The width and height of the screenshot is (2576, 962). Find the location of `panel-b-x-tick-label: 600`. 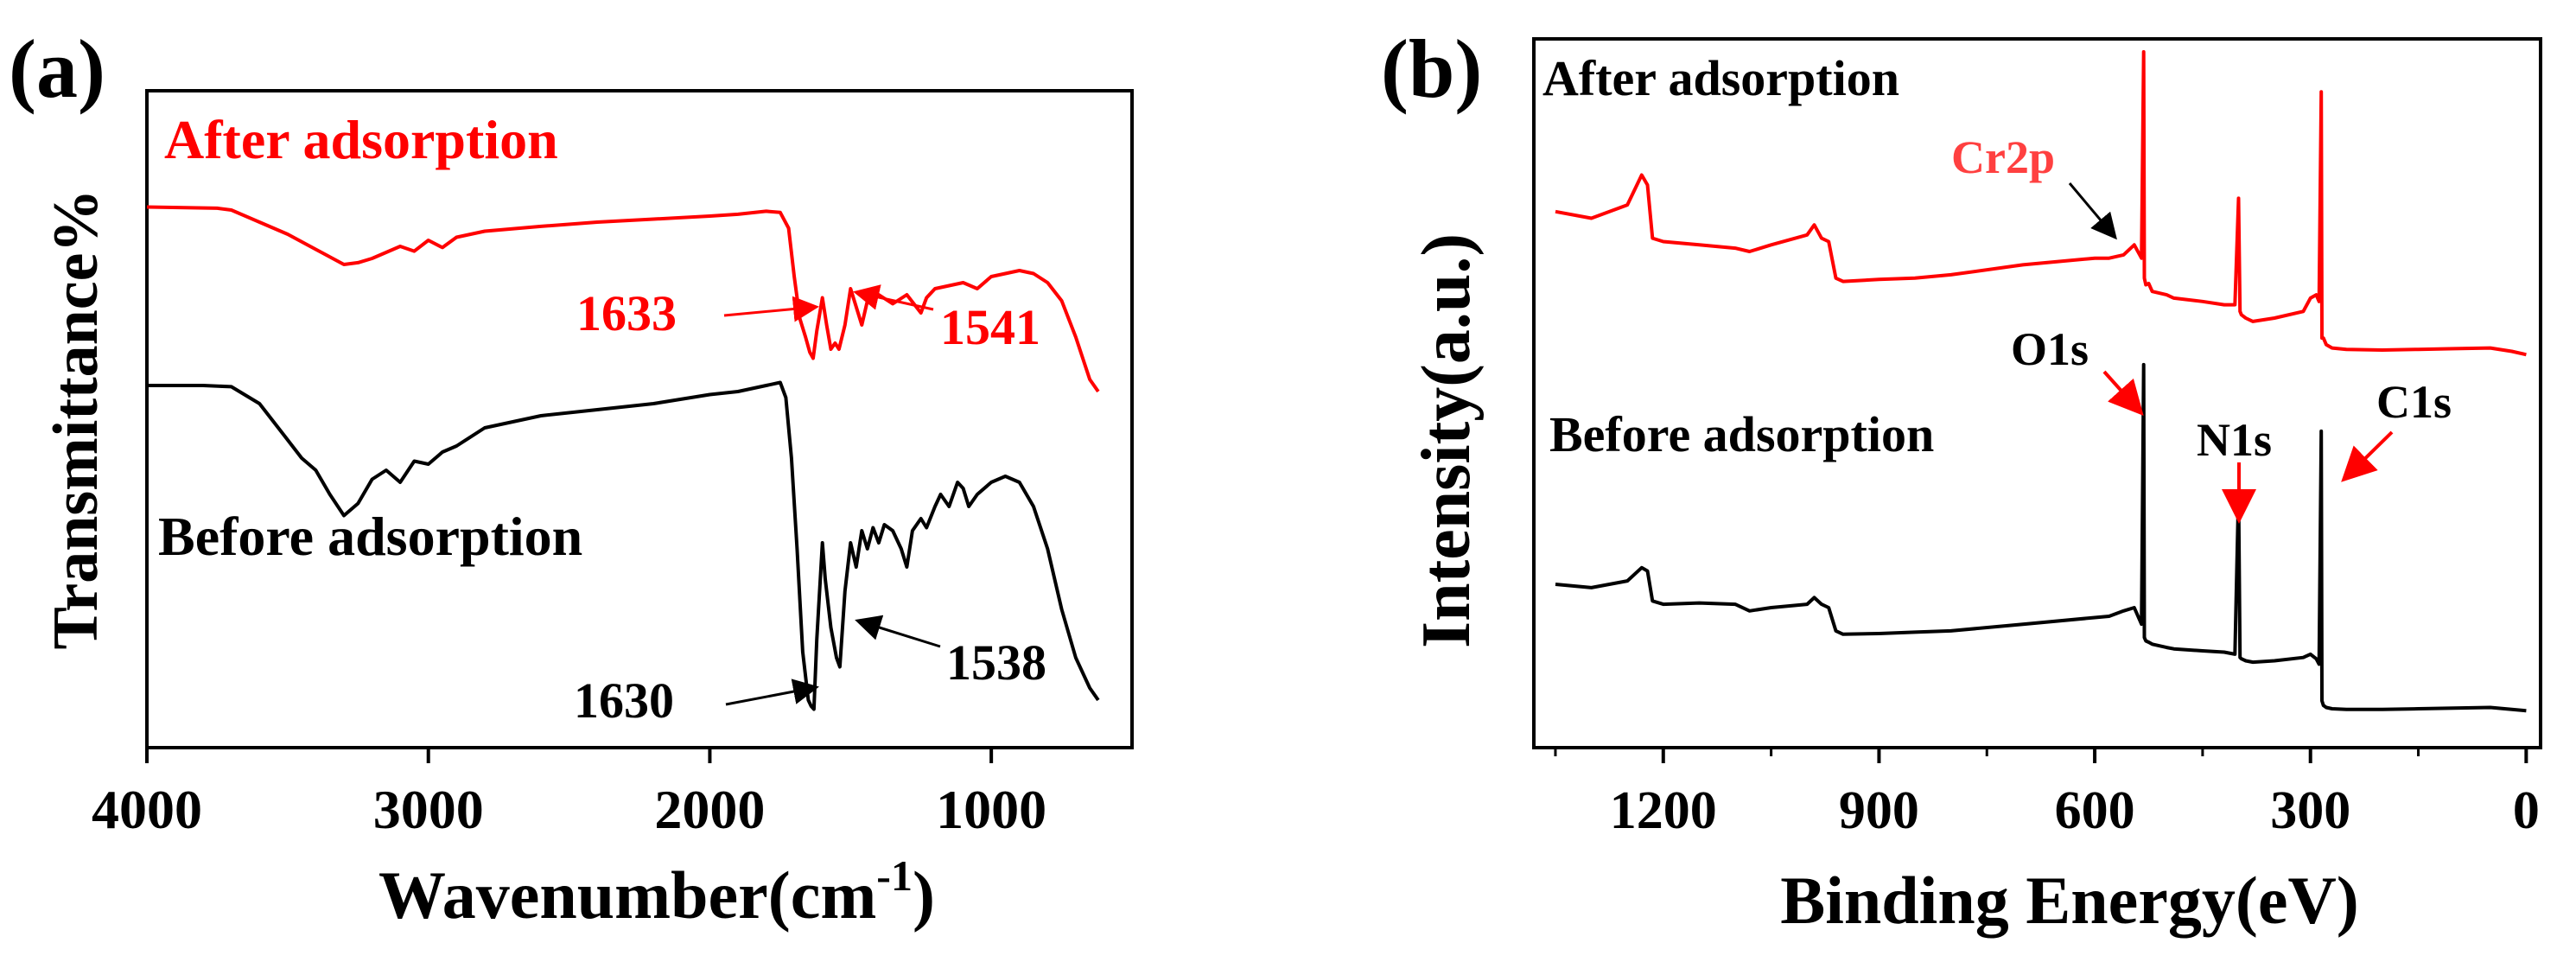

panel-b-x-tick-label: 600 is located at coordinates (2095, 810).